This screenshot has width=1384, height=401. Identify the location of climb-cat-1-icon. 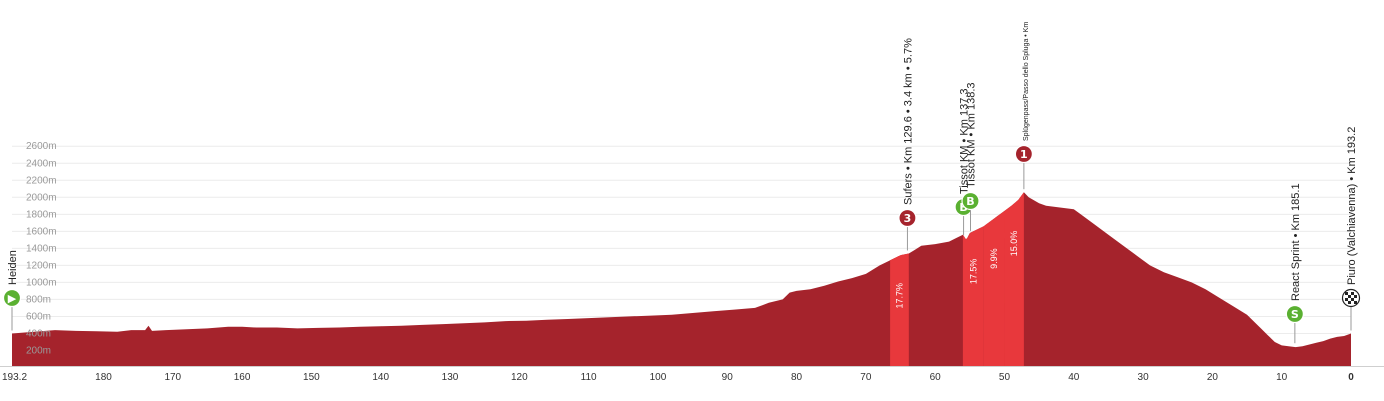
(1023, 154).